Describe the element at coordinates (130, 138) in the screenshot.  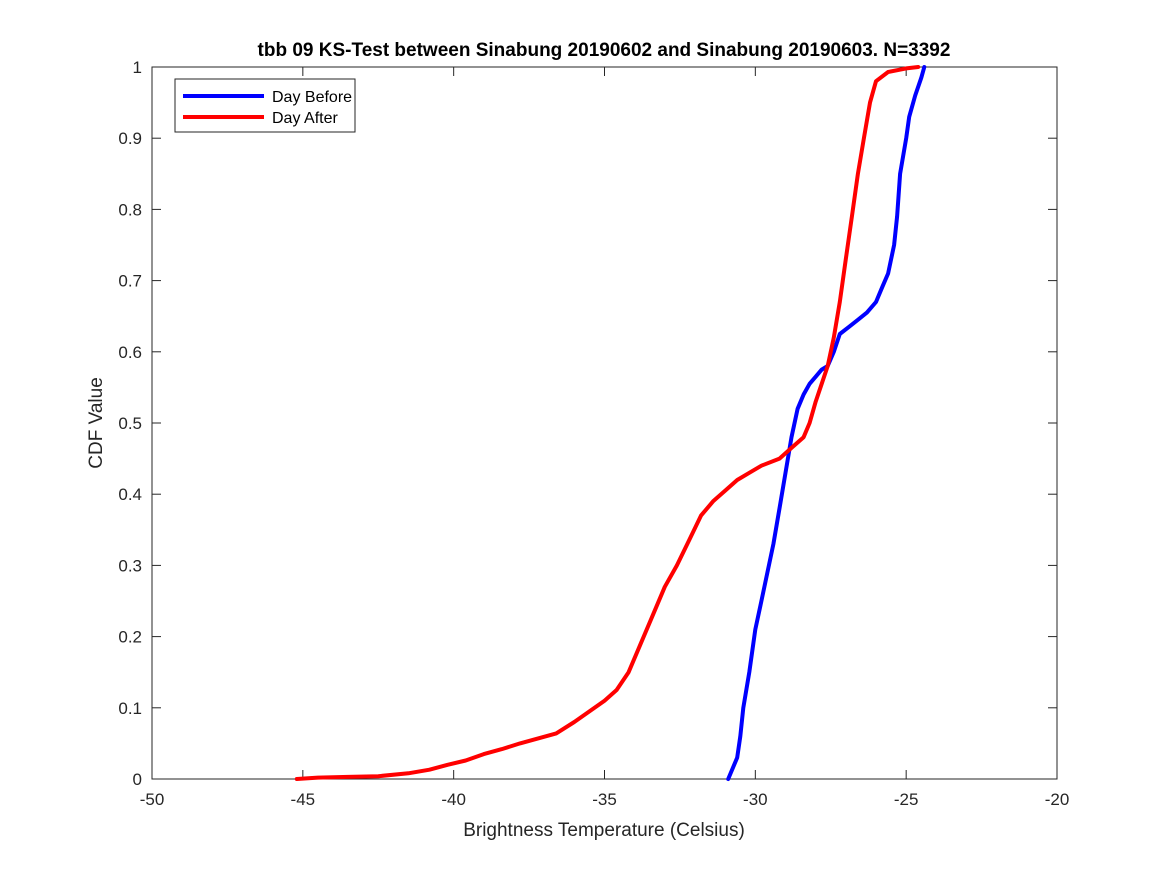
I see `y-tick-label: 0.9` at that location.